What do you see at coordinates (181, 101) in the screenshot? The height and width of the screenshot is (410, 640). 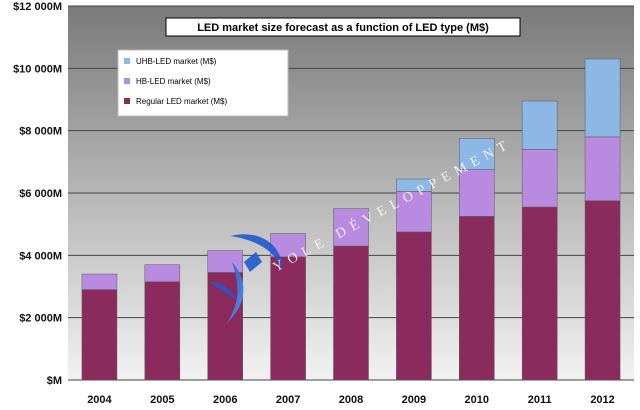 I see `legend-label: Regular LED market (M$)` at bounding box center [181, 101].